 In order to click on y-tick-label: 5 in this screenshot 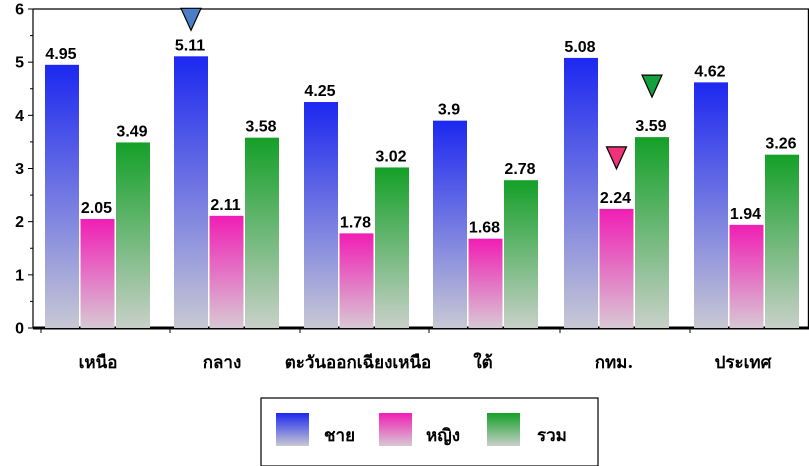, I will do `click(19, 63)`.